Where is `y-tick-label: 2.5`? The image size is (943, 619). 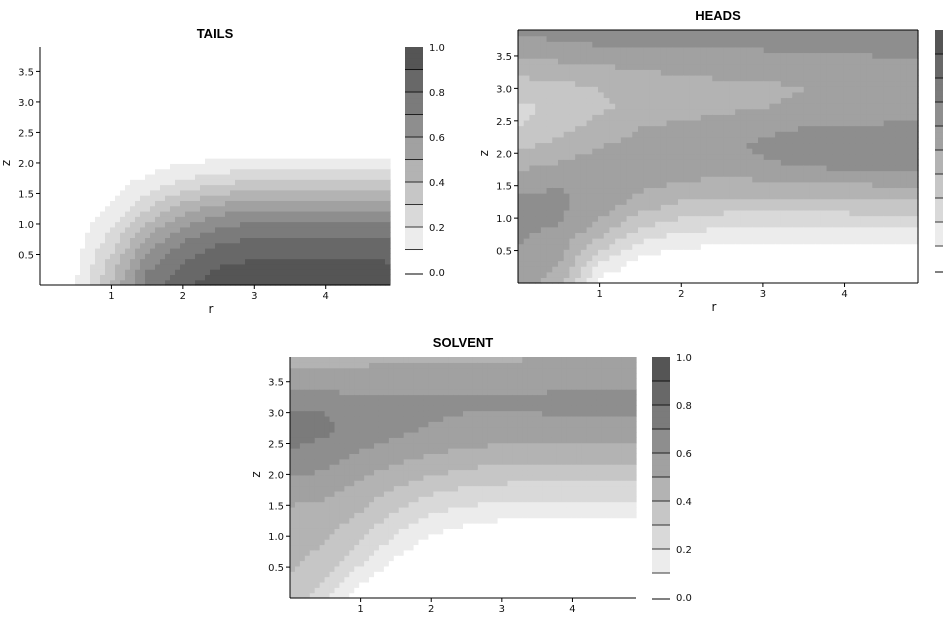
y-tick-label: 2.5 is located at coordinates (26, 133).